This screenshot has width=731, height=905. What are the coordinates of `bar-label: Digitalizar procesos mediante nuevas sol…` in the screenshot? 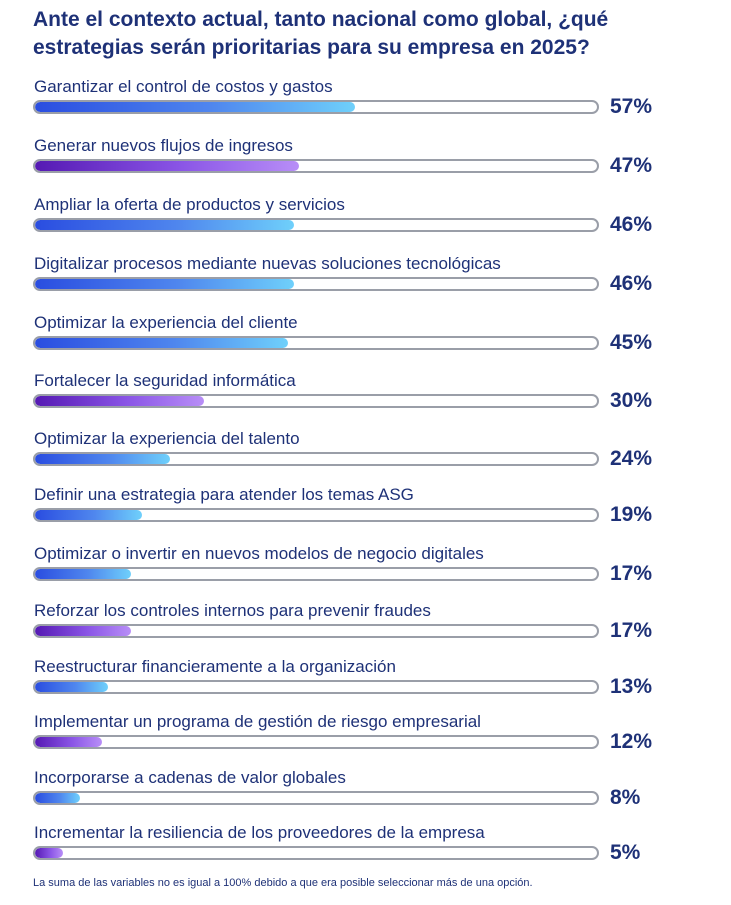 It's located at (267, 263).